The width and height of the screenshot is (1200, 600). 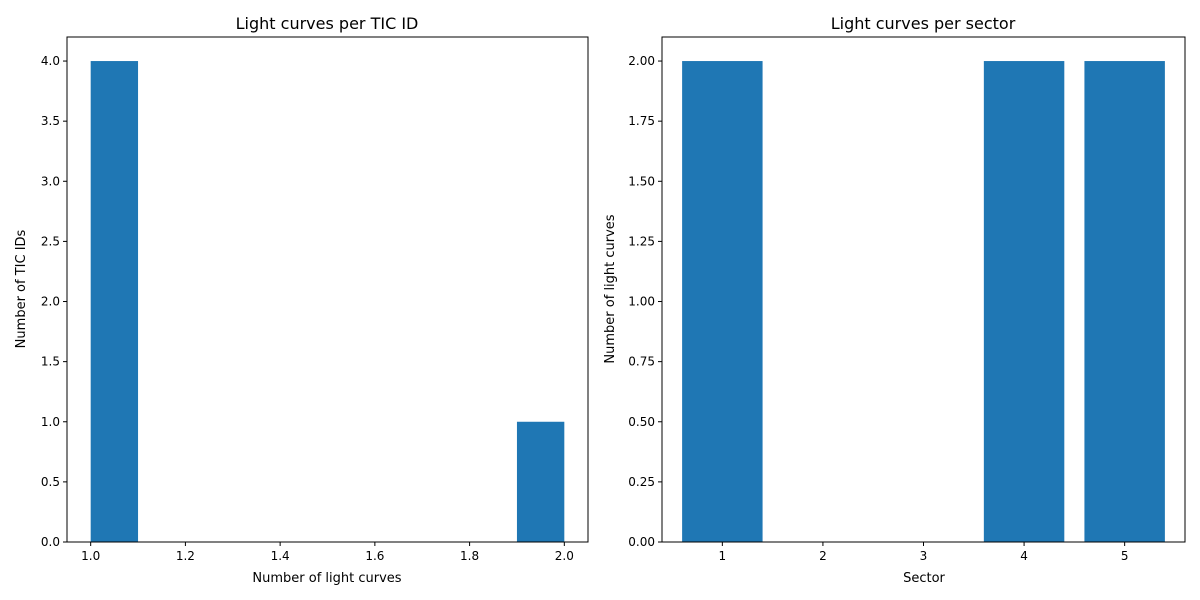 I want to click on left-y-axis-label: Number of TIC IDs, so click(x=21, y=288).